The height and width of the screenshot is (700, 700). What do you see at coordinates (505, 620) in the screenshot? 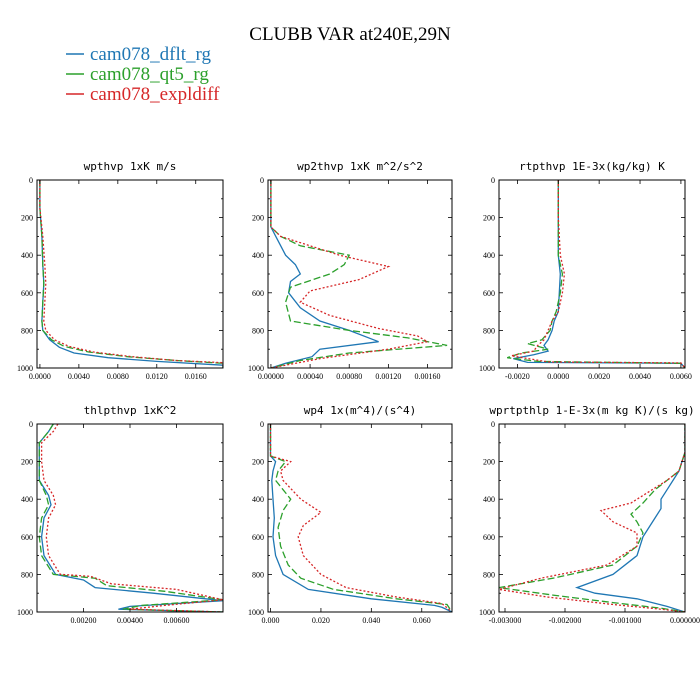
I see `x-tick-label: -0.003000` at bounding box center [505, 620].